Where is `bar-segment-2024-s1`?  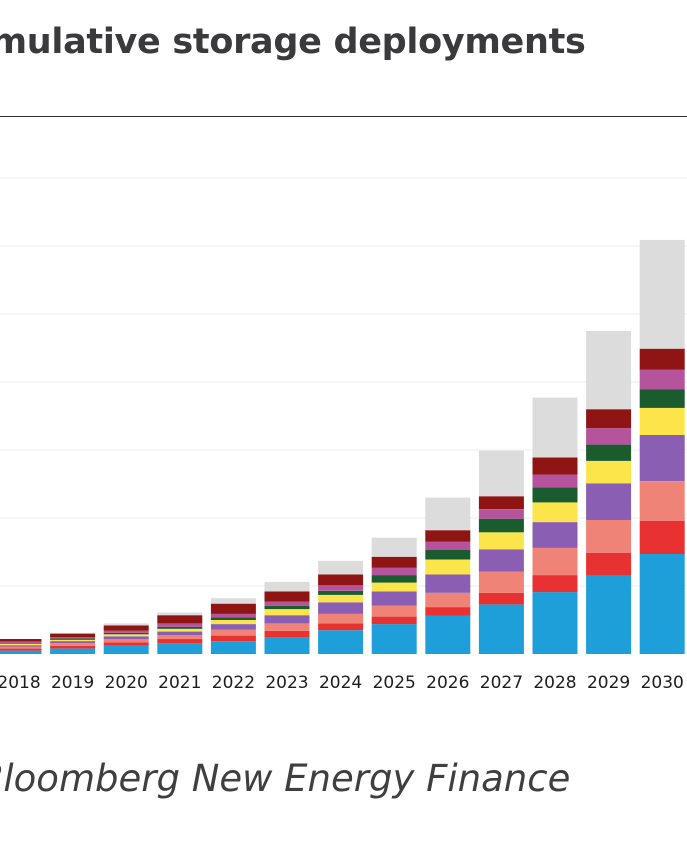 bar-segment-2024-s1 is located at coordinates (341, 627).